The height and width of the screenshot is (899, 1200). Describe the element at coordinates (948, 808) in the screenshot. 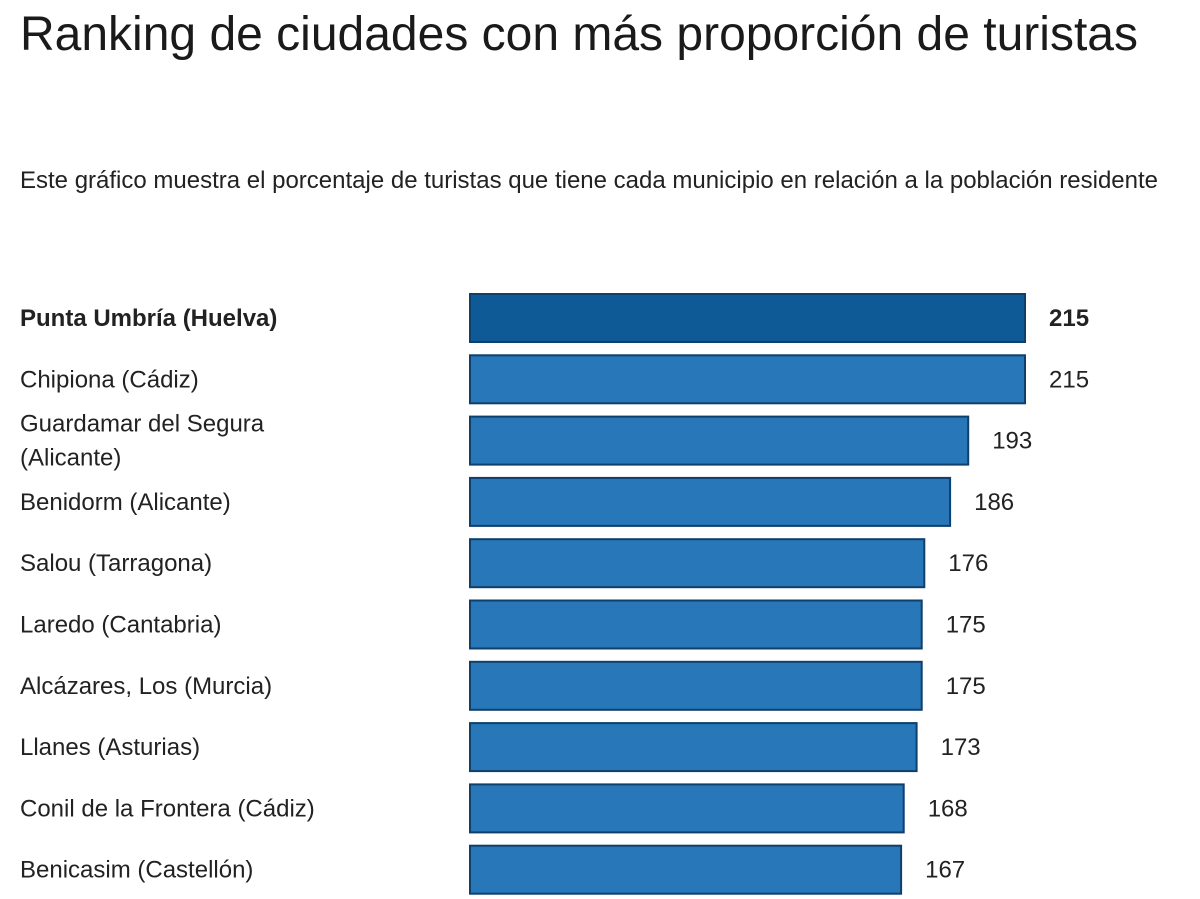

I see `value-label: 168` at that location.